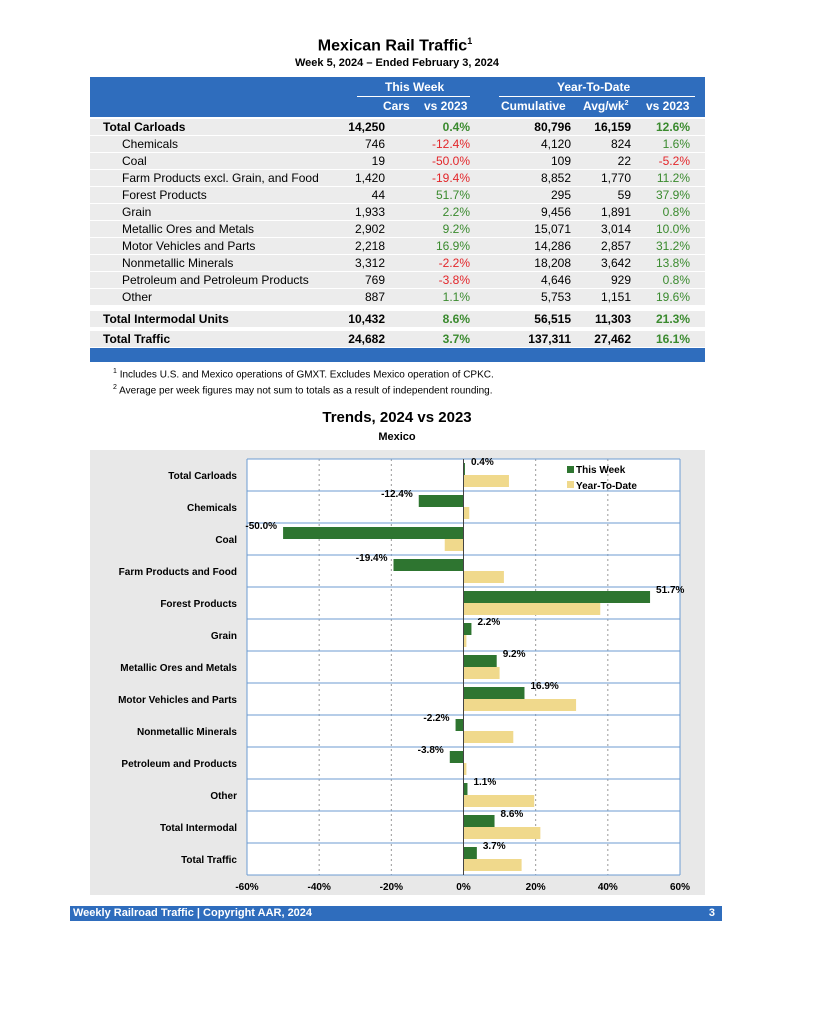  What do you see at coordinates (397, 161) in the screenshot?
I see `table-row: Coal 19 -50.0% 109 22 -5.2%` at bounding box center [397, 161].